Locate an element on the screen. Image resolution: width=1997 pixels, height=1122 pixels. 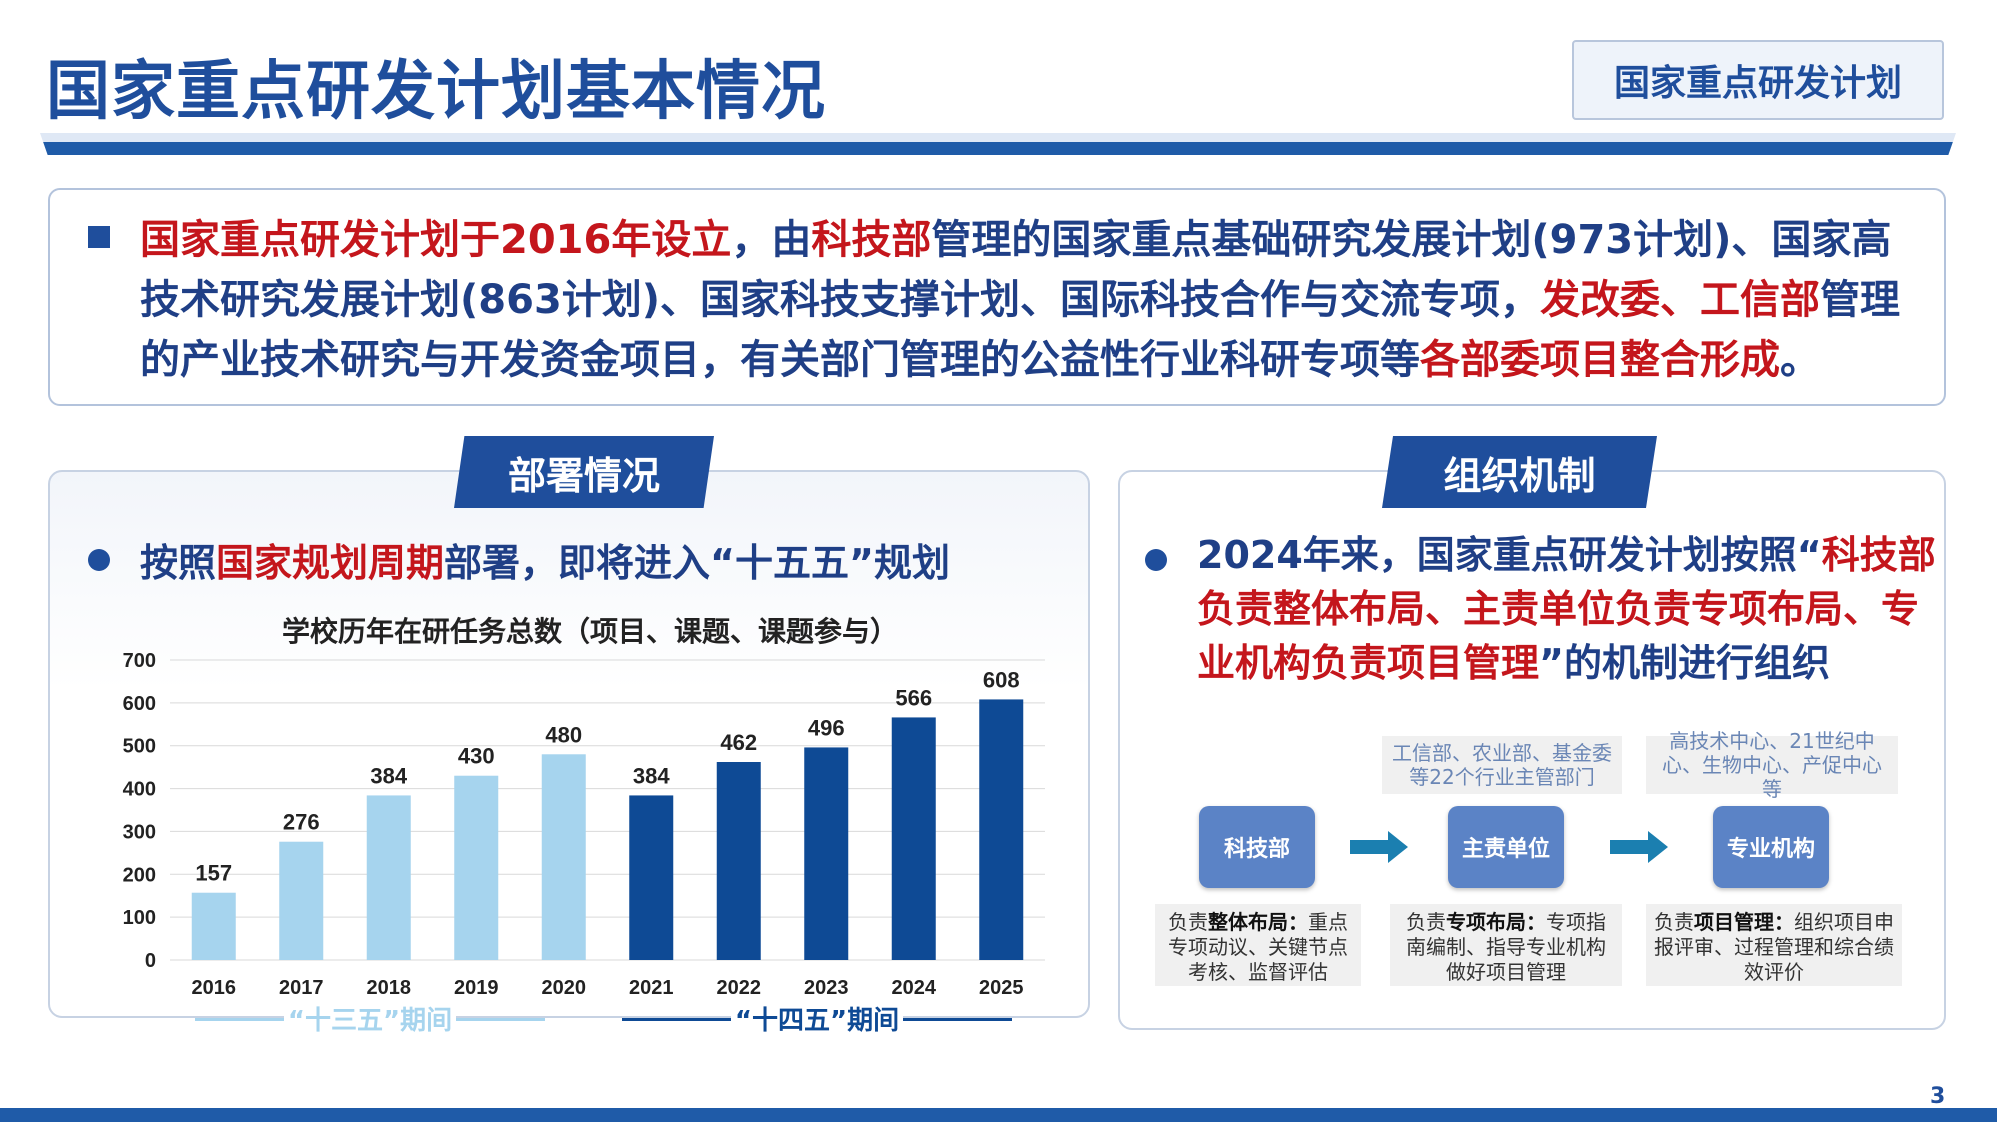
page-number: 3 is located at coordinates (1938, 1096).